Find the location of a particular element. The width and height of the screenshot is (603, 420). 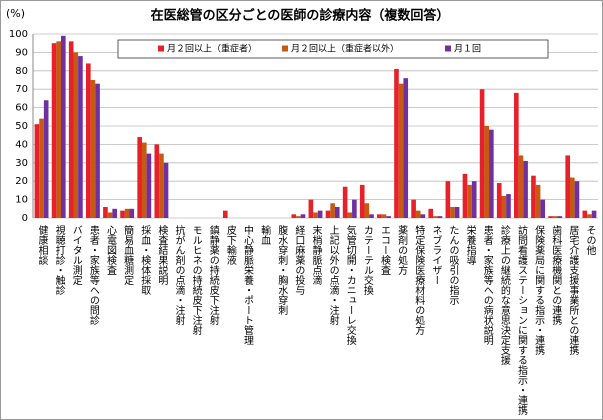

y-tick-label: 50 is located at coordinates (21, 126).